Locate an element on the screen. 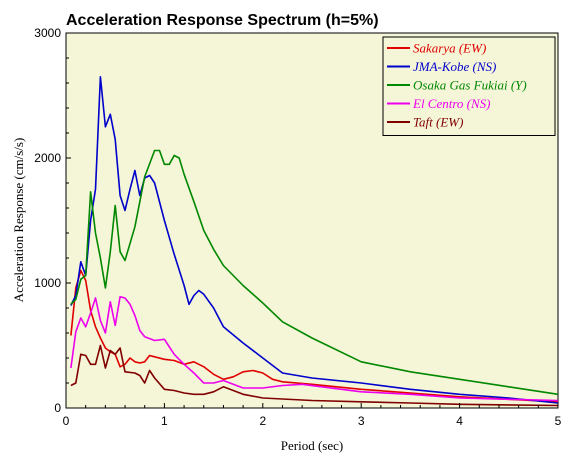 Image resolution: width=580 pixels, height=460 pixels. y-tick-label: 2000 is located at coordinates (47, 158).